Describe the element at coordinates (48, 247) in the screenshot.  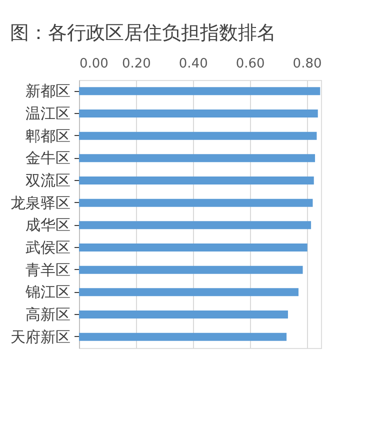
I see `y-tick-label: 武侯区` at that location.